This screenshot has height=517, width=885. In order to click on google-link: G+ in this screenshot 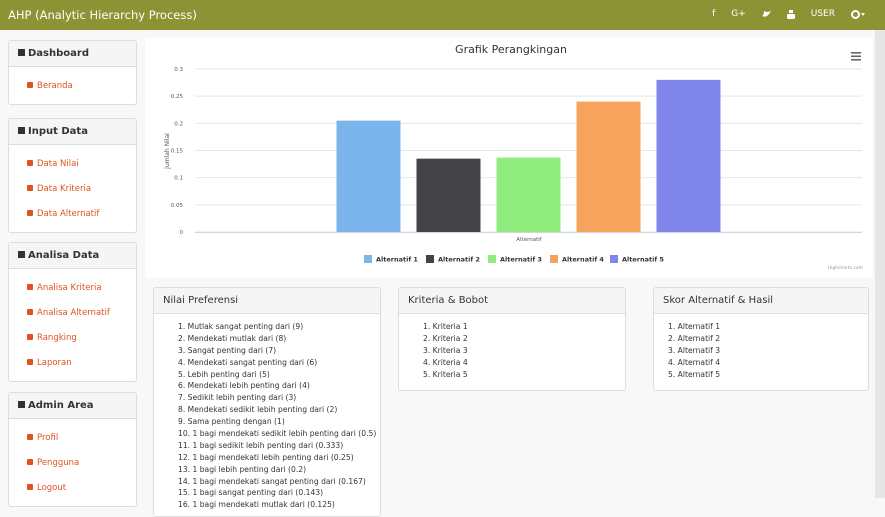, I will do `click(738, 14)`.